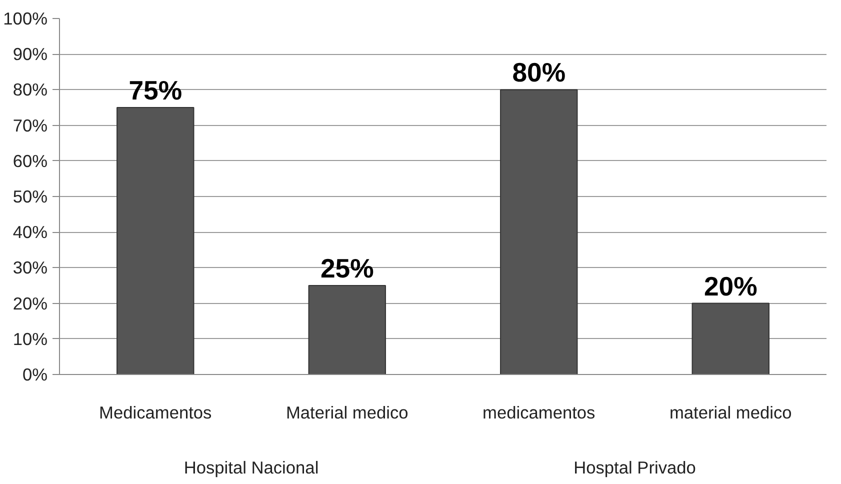 This screenshot has height=484, width=841. I want to click on y-tick-label: 100%, so click(25, 18).